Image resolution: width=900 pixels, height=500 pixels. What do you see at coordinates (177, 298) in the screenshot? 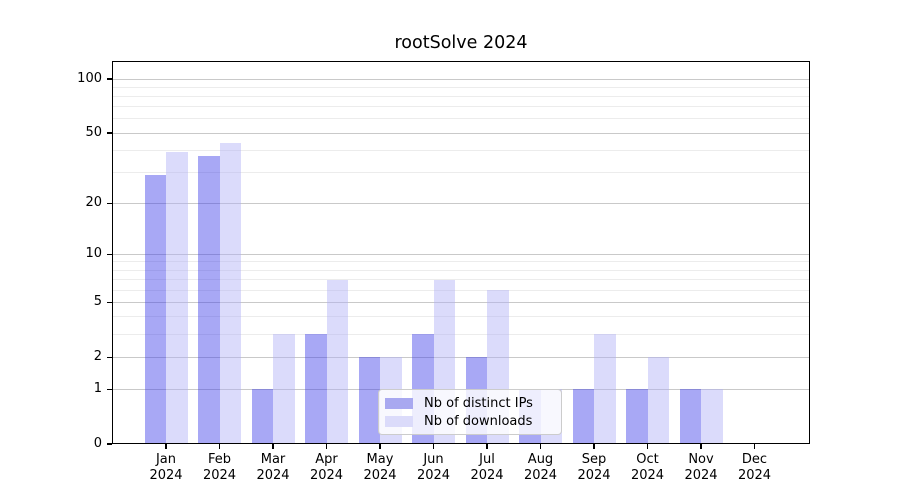
I see `bar-downloads-jan` at bounding box center [177, 298].